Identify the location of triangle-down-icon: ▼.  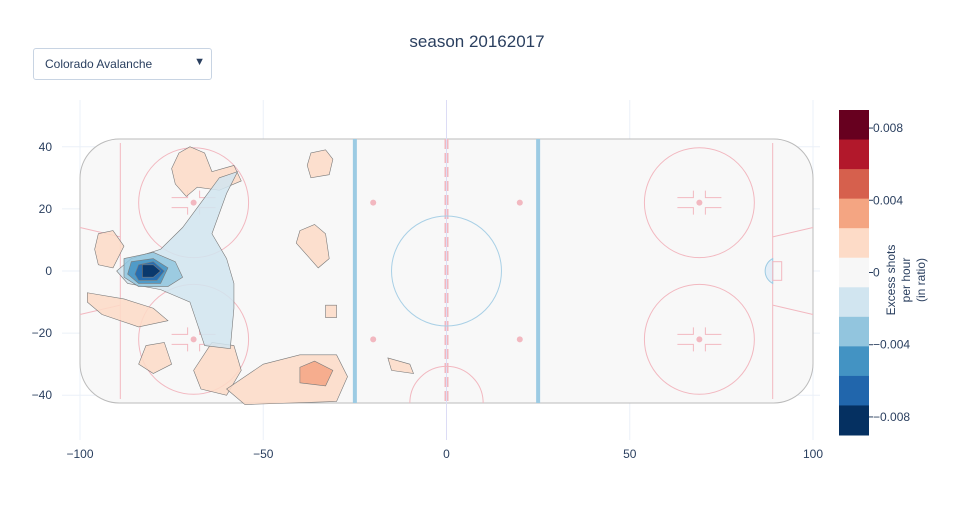
(199, 62).